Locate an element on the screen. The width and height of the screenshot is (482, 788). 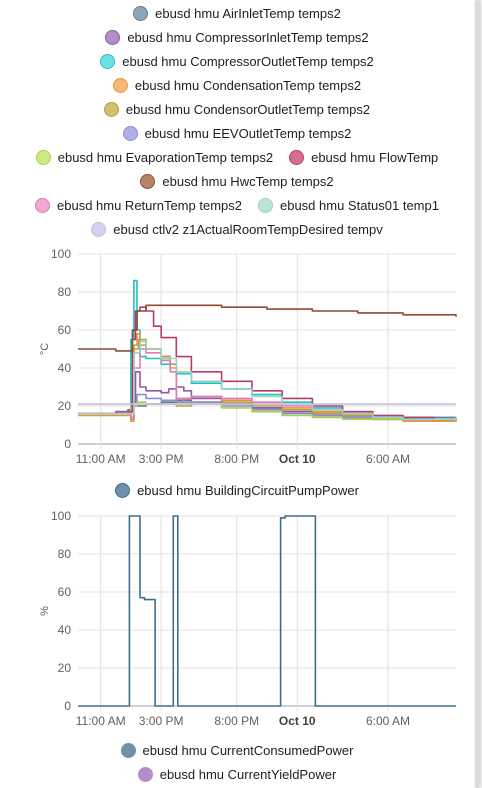
legend-label: ebusd hmu CurrentYieldPower is located at coordinates (248, 774).